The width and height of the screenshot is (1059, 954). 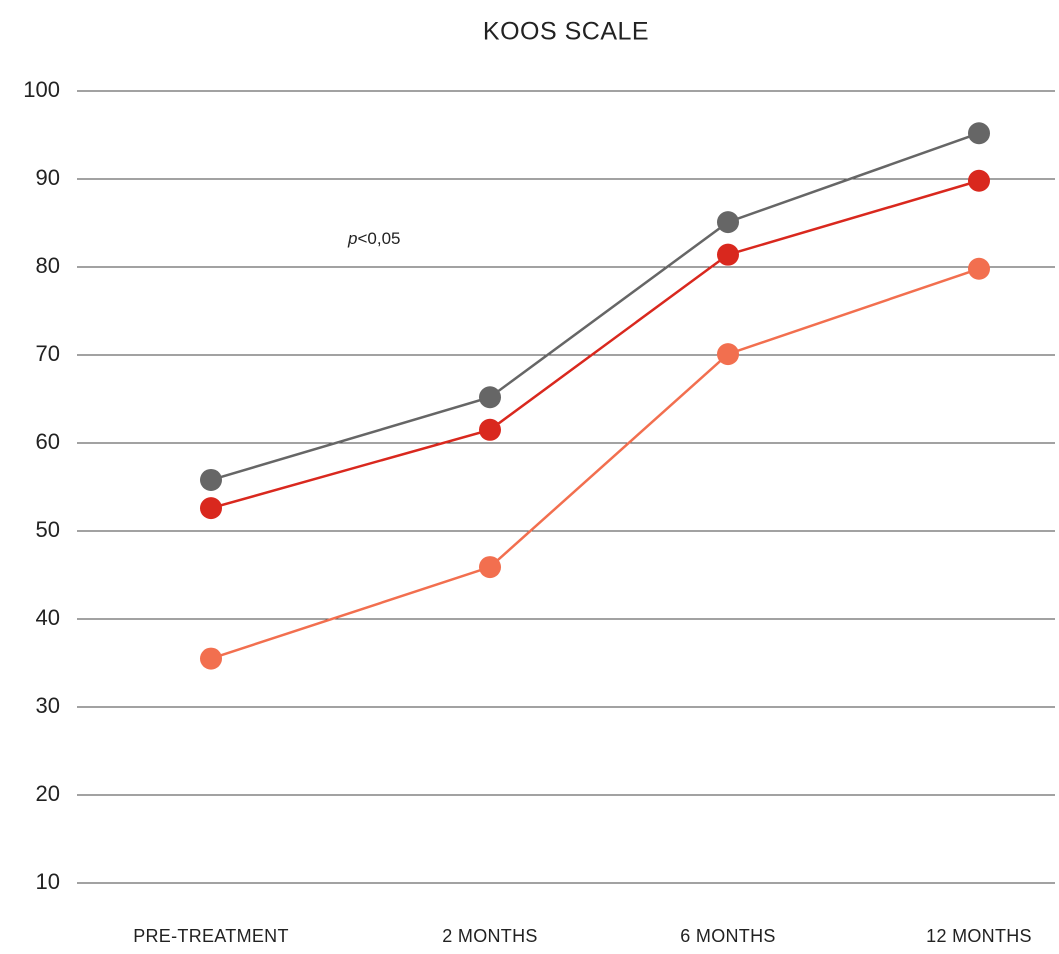 What do you see at coordinates (41, 89) in the screenshot?
I see `y-tick-label: 100` at bounding box center [41, 89].